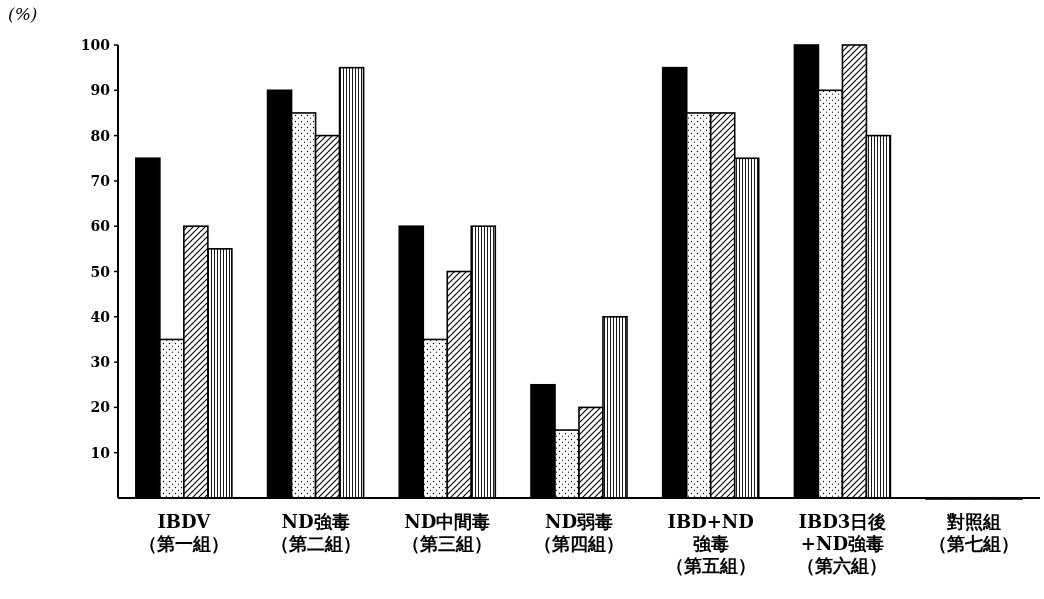 The image size is (1044, 599). What do you see at coordinates (579, 532) in the screenshot?
I see `x-tick-label: ND弱毒（第四組）` at bounding box center [579, 532].